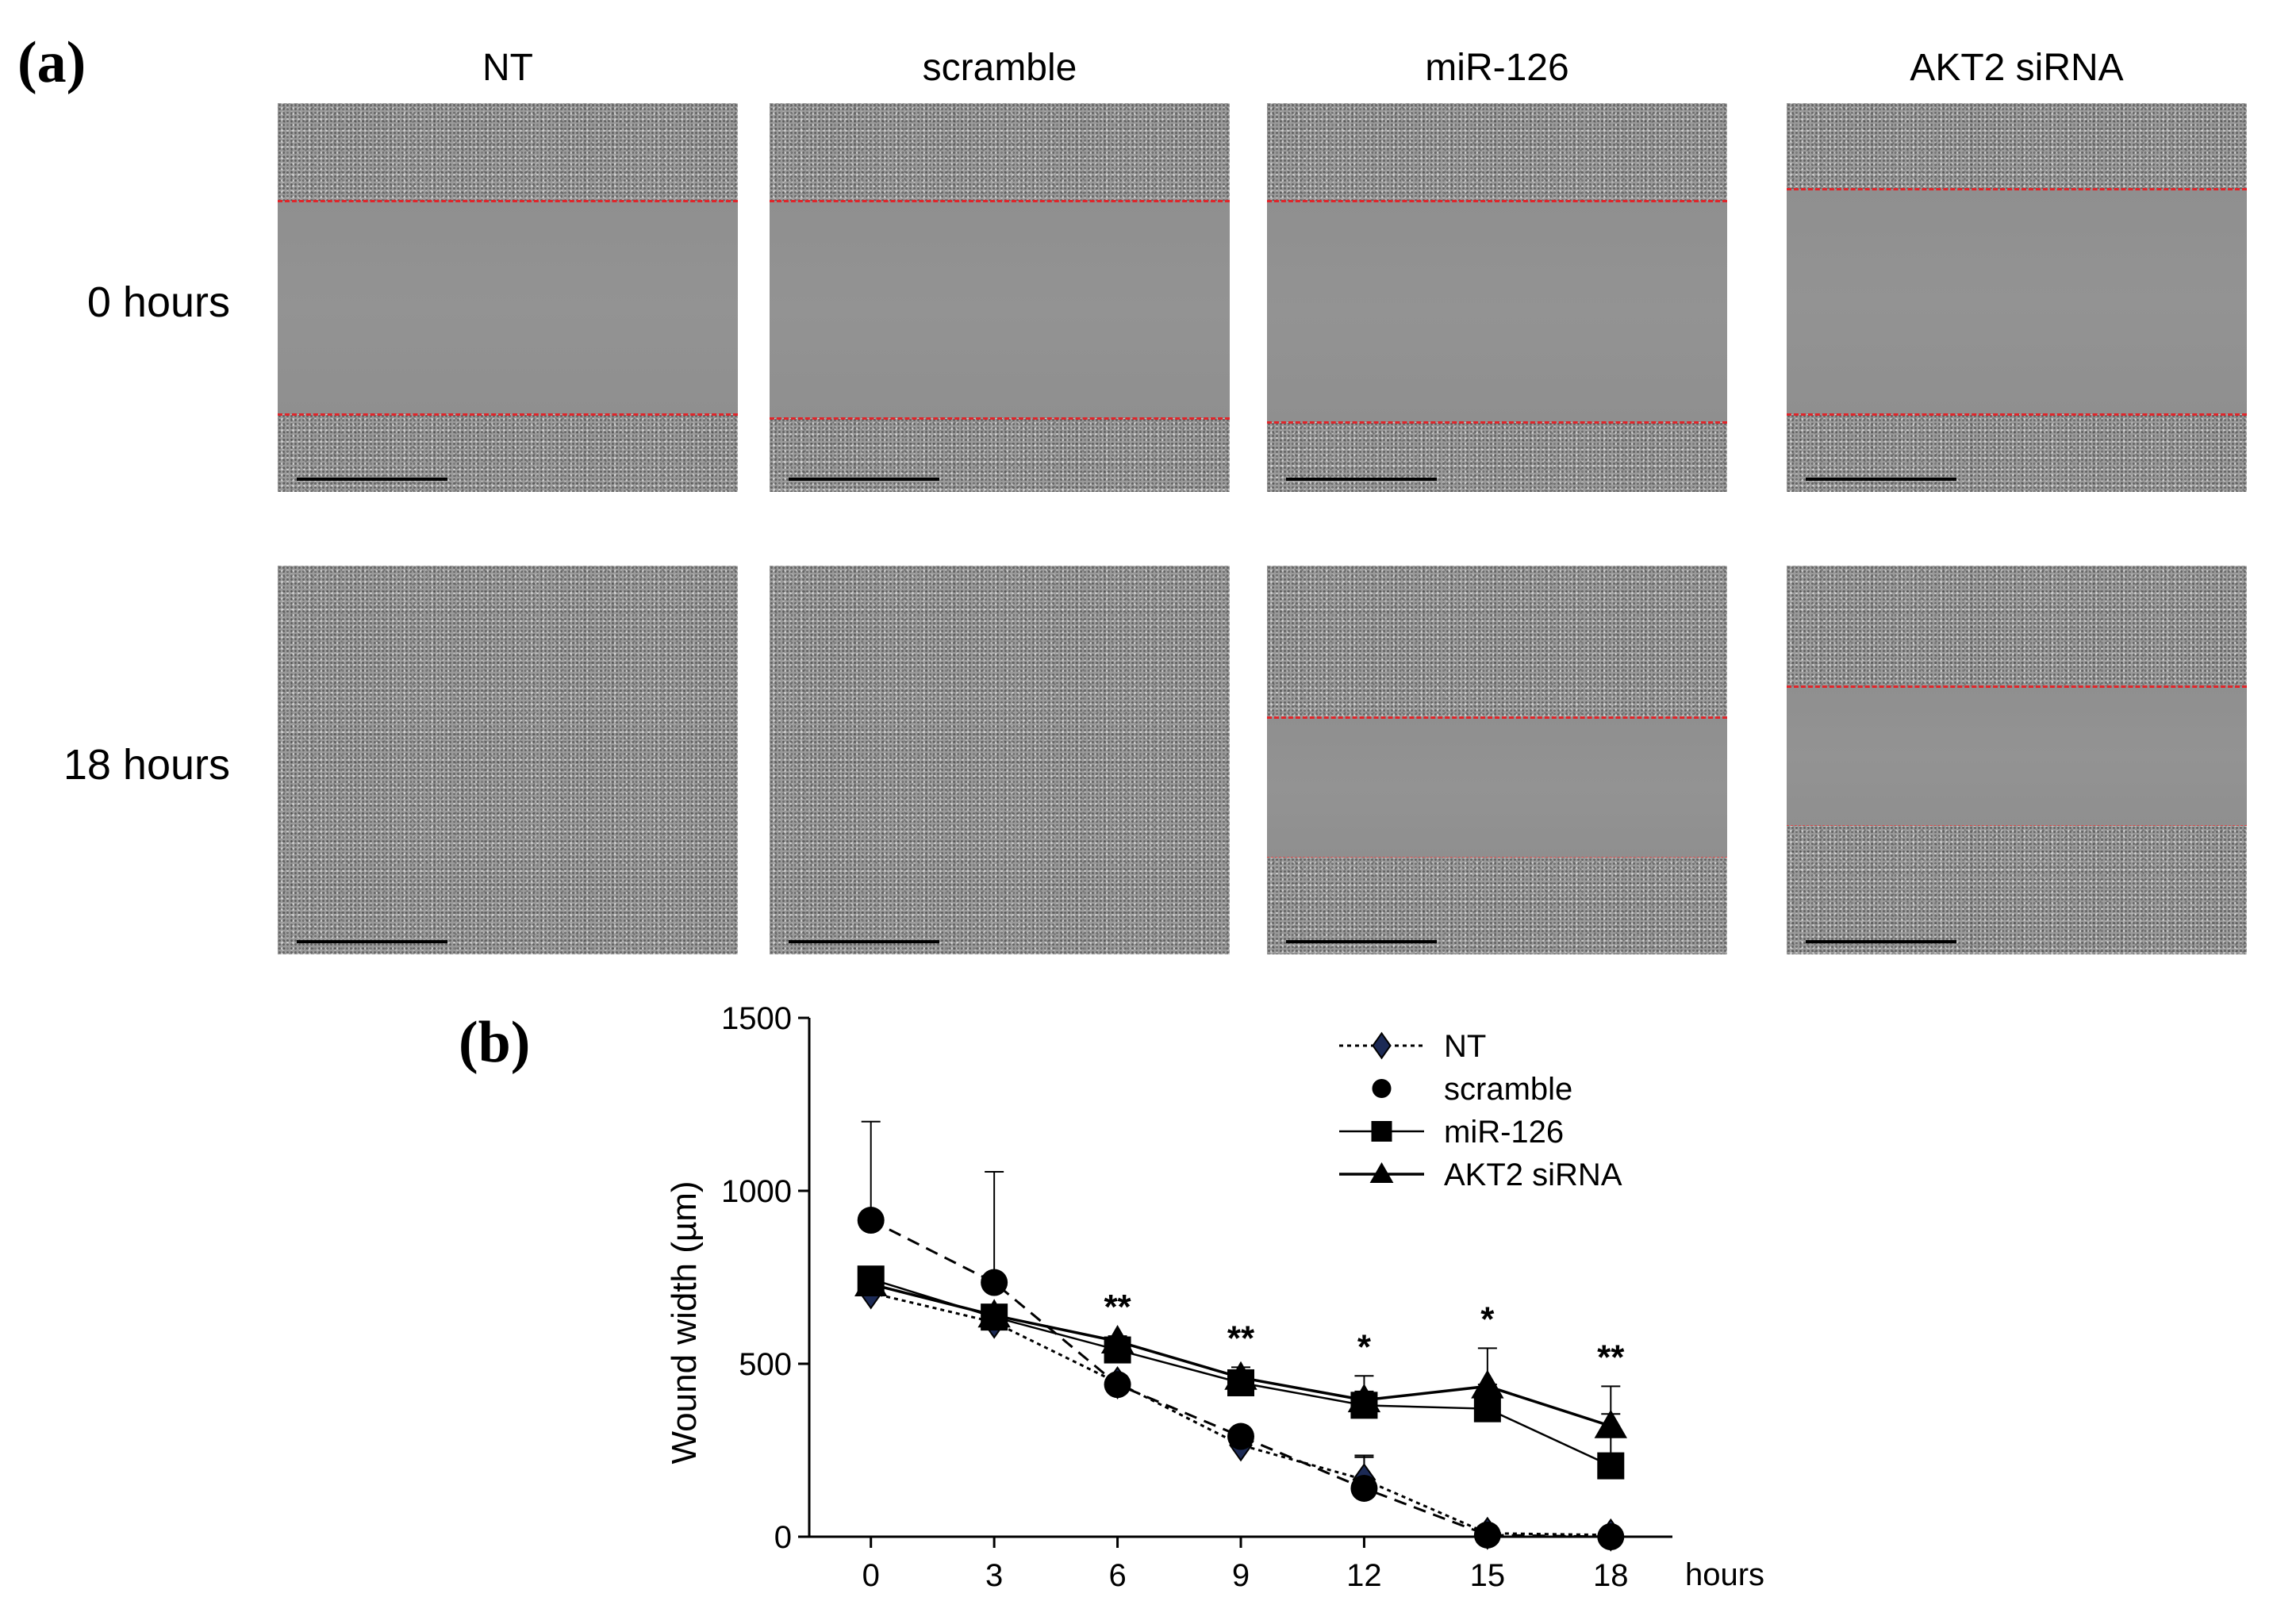 This screenshot has width=2273, height=1624. Describe the element at coordinates (1504, 1132) in the screenshot. I see `legend-label: miR-126` at that location.